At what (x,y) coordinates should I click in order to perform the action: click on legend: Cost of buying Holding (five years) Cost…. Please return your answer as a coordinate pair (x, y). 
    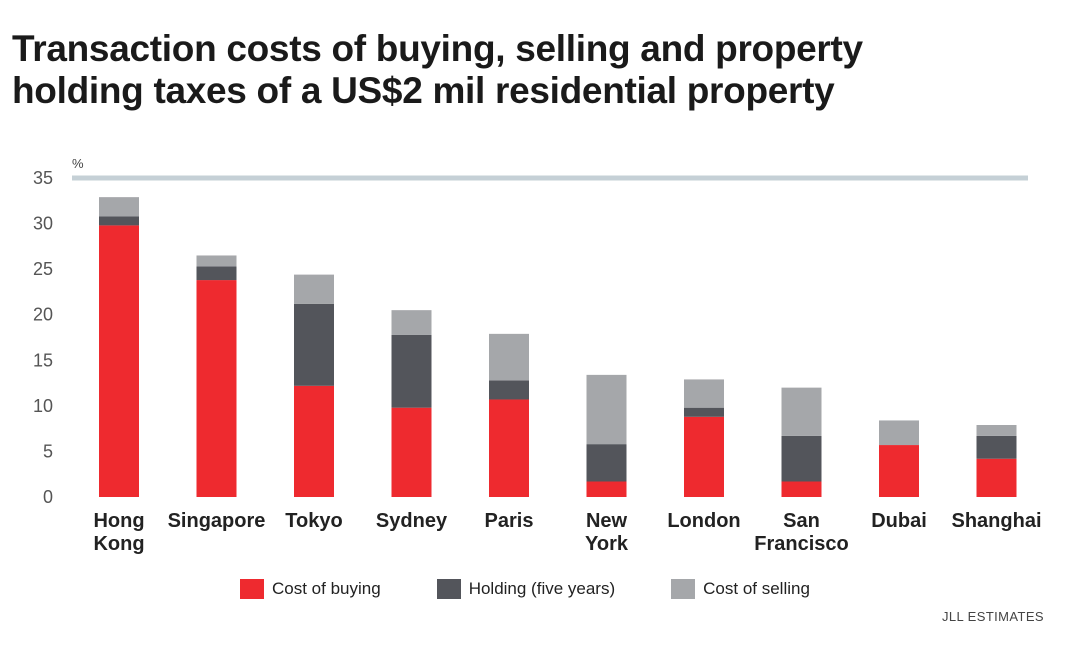
    Looking at the image, I should click on (553, 589).